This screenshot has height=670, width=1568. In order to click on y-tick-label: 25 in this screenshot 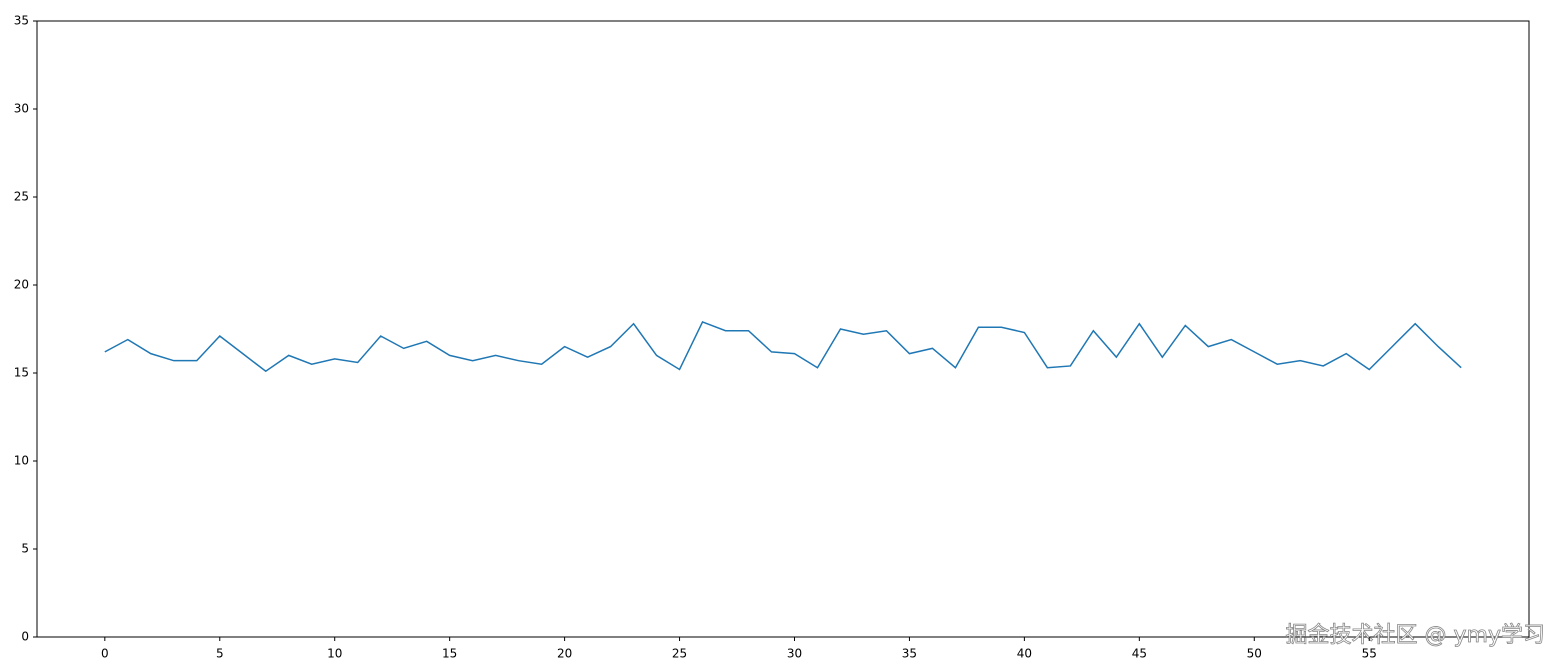, I will do `click(21, 197)`.